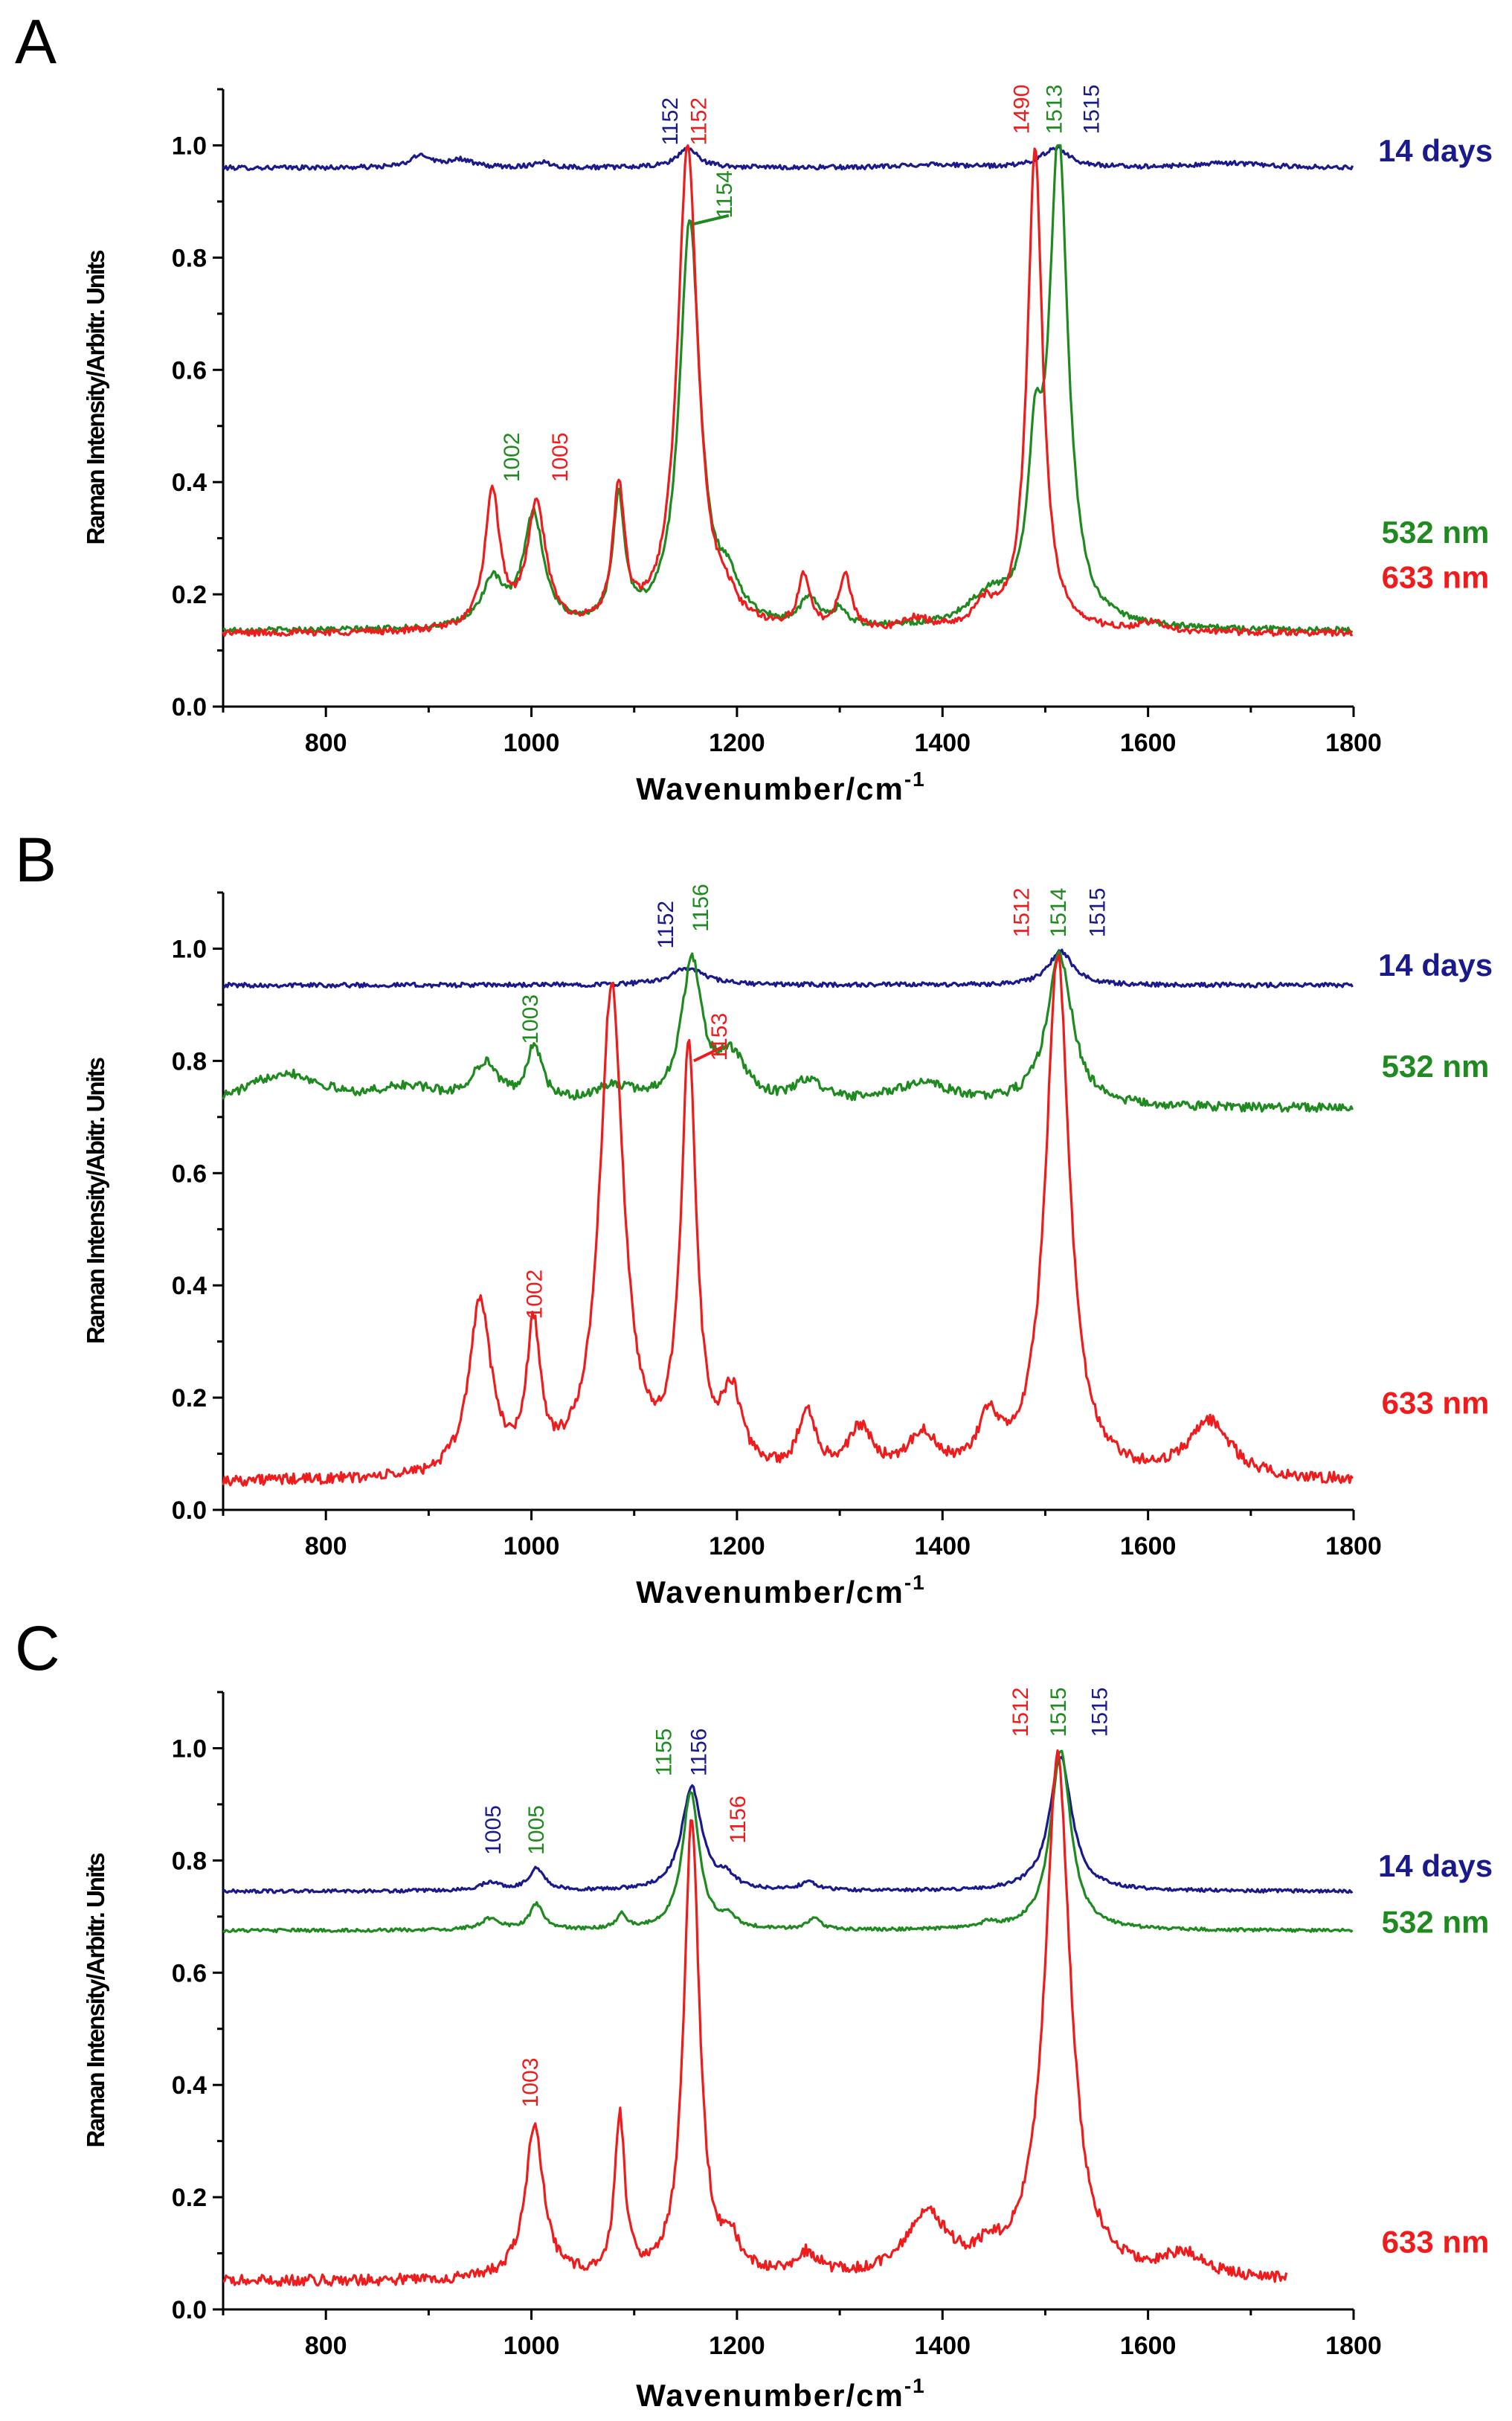 This screenshot has width=1512, height=2421. What do you see at coordinates (37, 1648) in the screenshot?
I see `panel-letter: C` at bounding box center [37, 1648].